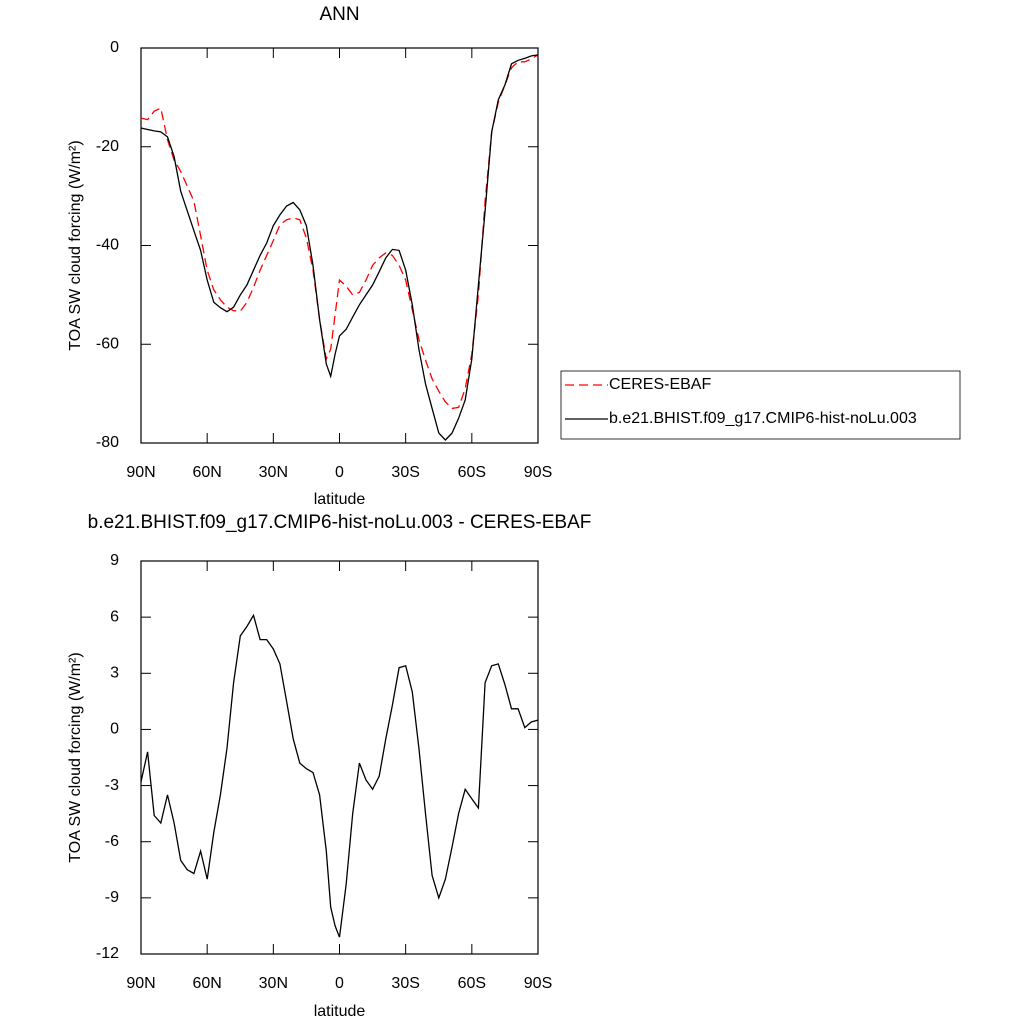 This screenshot has width=1024, height=1024. I want to click on chart-title: ANN, so click(339, 14).